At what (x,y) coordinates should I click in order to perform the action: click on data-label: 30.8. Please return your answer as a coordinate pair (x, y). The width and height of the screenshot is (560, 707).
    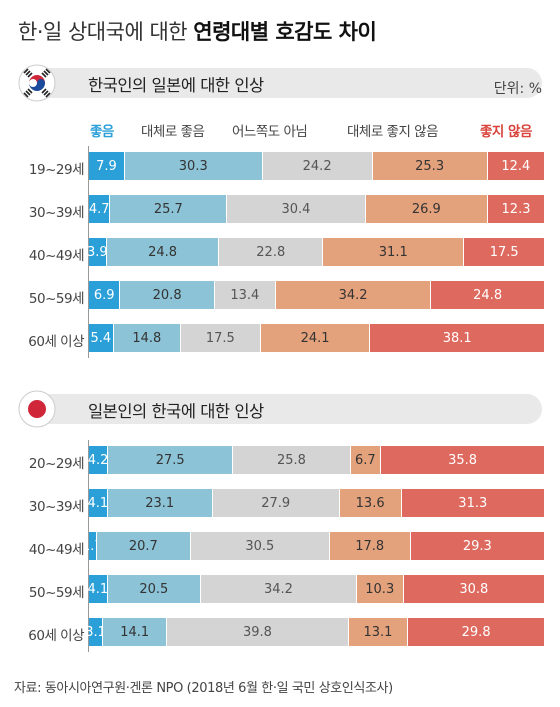
    Looking at the image, I should click on (474, 589).